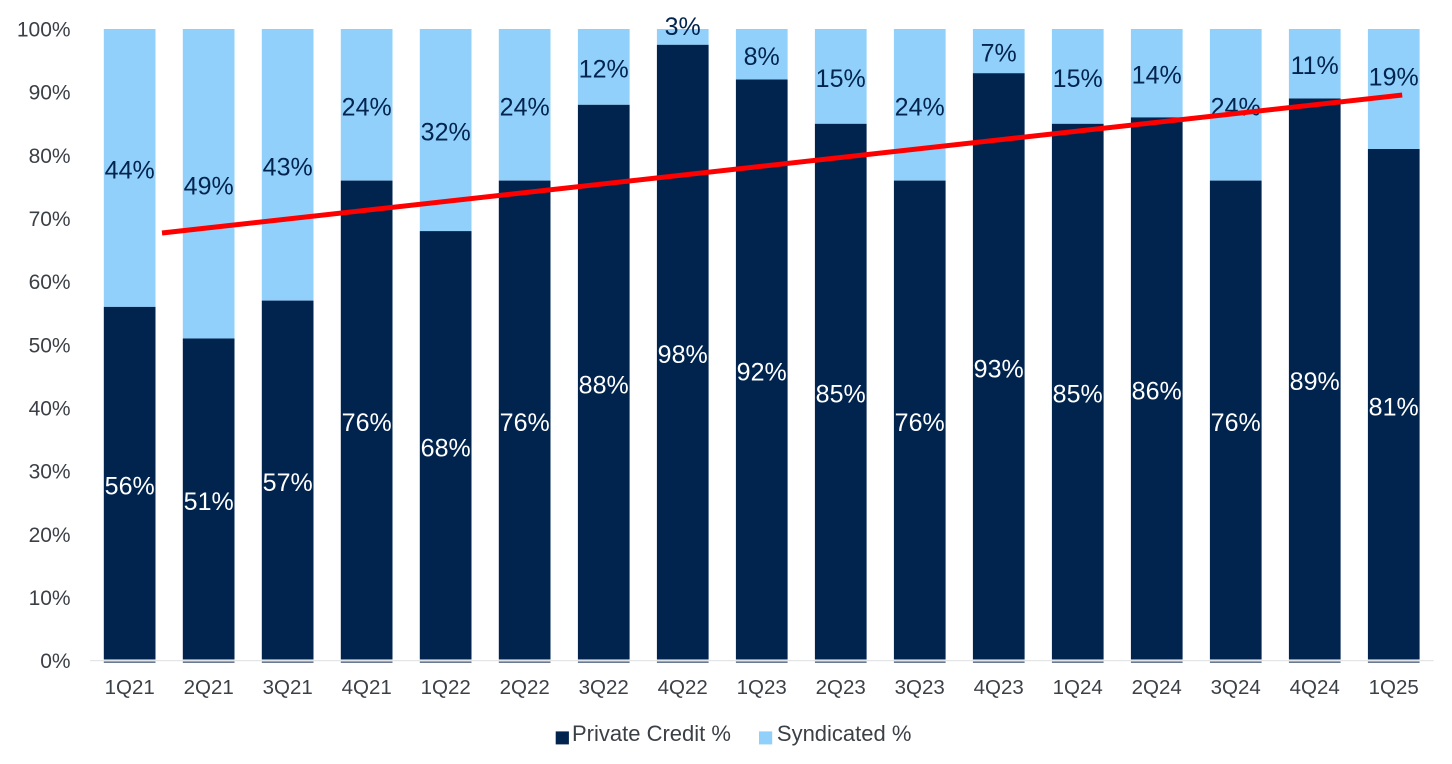 This screenshot has height=764, width=1452. Describe the element at coordinates (999, 54) in the screenshot. I see `svg-text: 7%` at that location.